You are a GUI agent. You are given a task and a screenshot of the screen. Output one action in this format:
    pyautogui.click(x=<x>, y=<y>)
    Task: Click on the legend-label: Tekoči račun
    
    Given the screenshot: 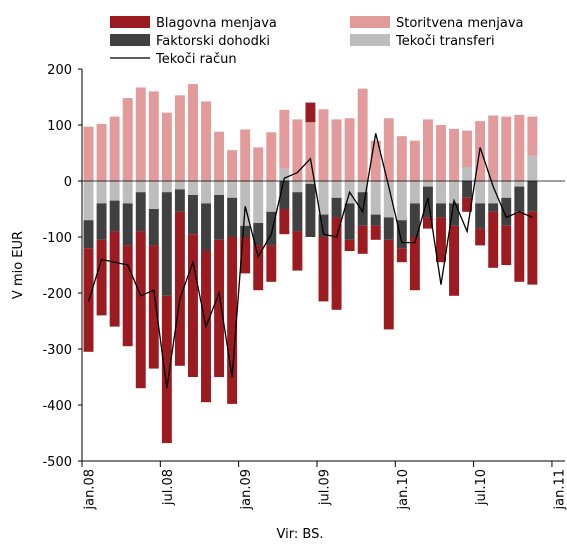 What is the action you would take?
    pyautogui.click(x=196, y=59)
    